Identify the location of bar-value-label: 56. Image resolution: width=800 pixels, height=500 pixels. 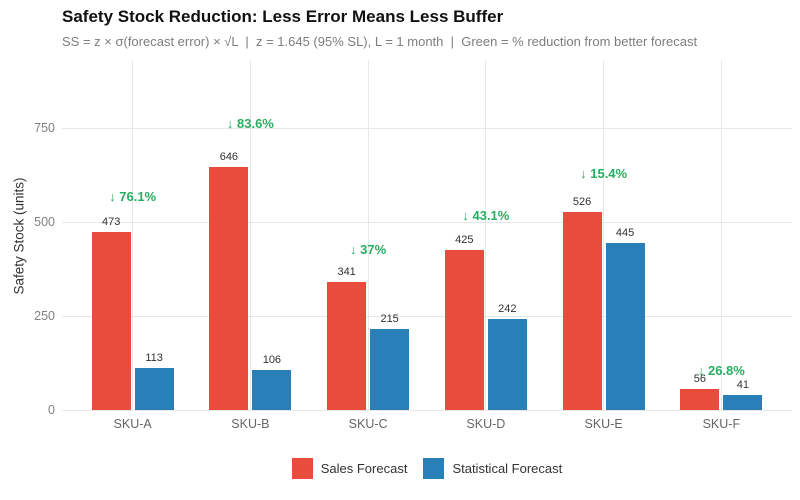
(699, 378).